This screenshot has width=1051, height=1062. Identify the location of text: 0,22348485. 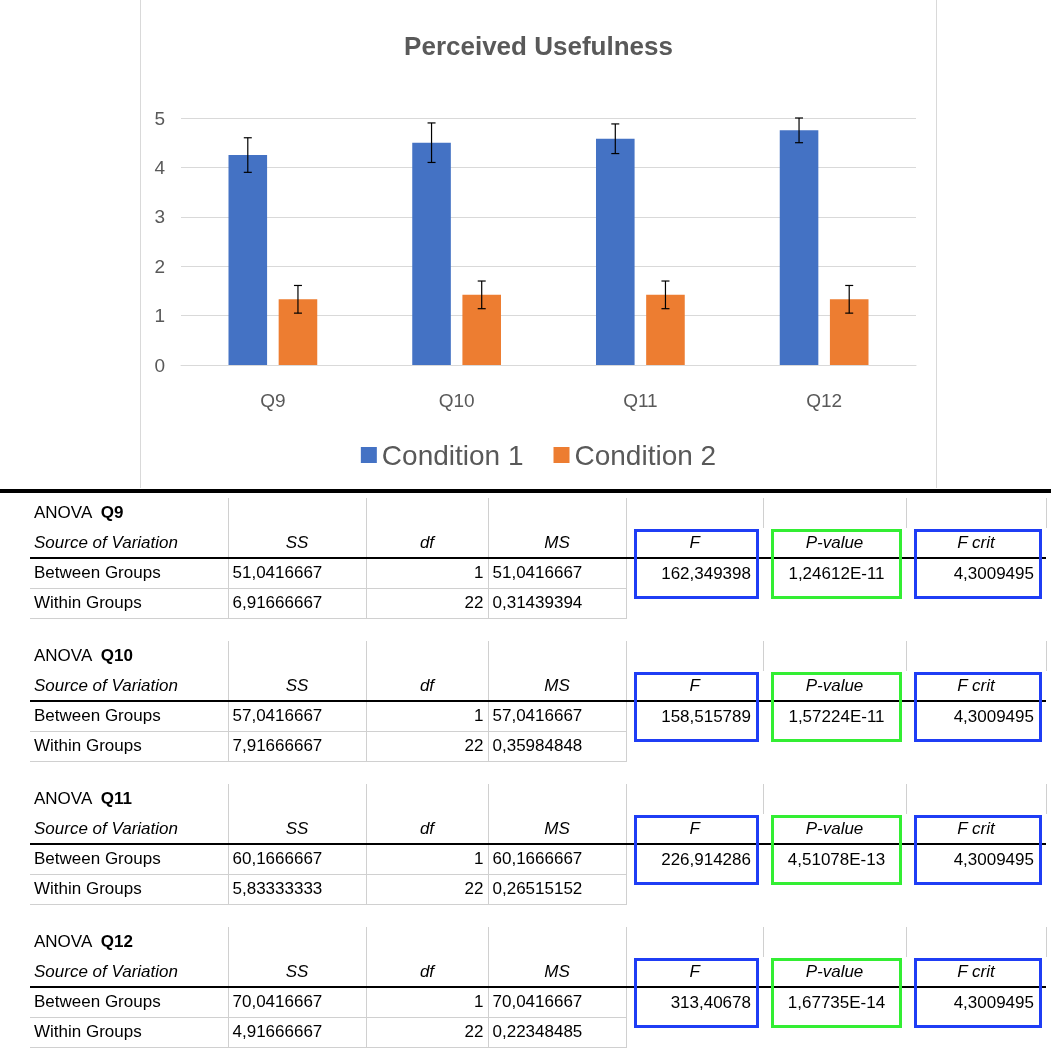
(557, 1032).